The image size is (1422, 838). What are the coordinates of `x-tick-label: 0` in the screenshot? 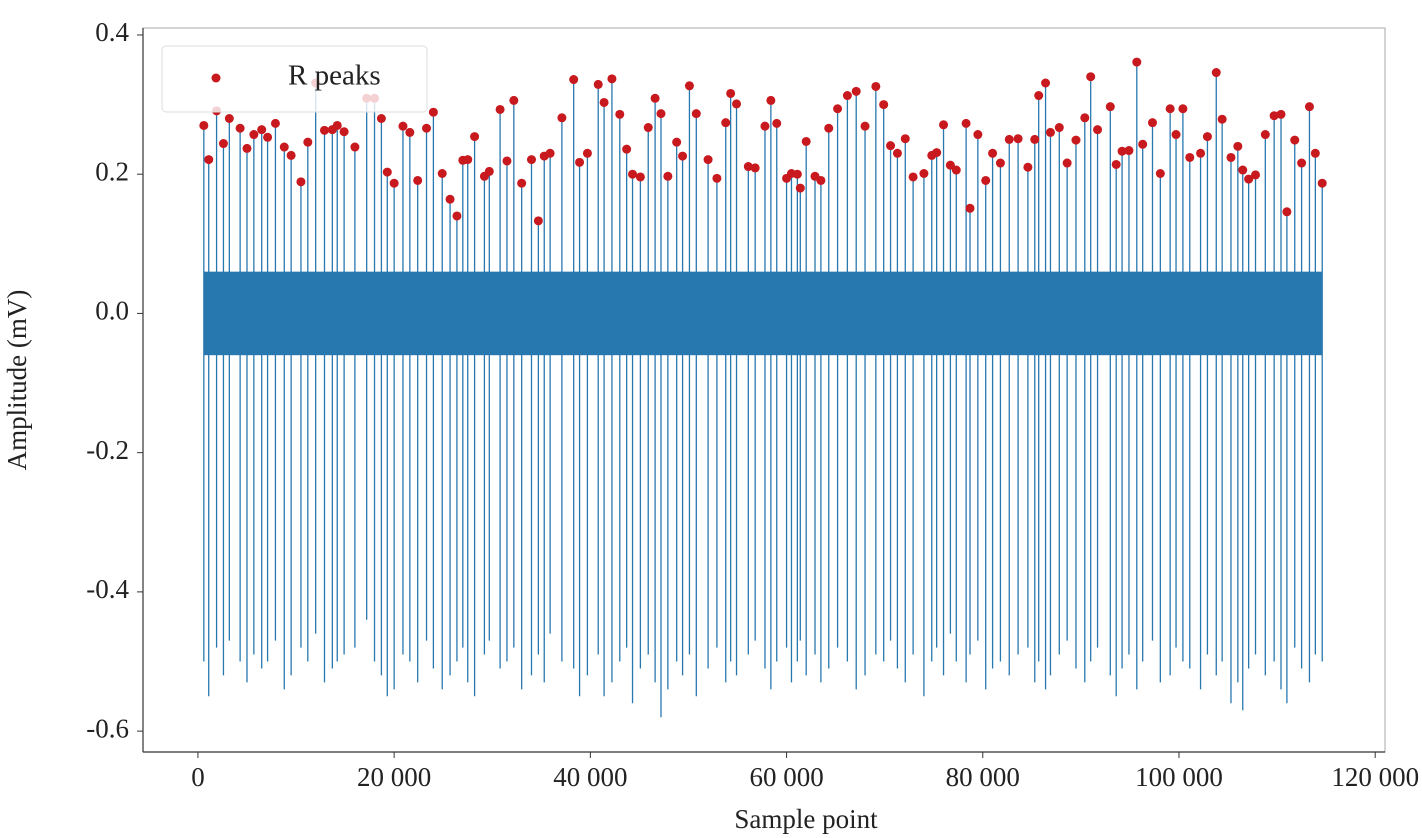 It's located at (198, 777).